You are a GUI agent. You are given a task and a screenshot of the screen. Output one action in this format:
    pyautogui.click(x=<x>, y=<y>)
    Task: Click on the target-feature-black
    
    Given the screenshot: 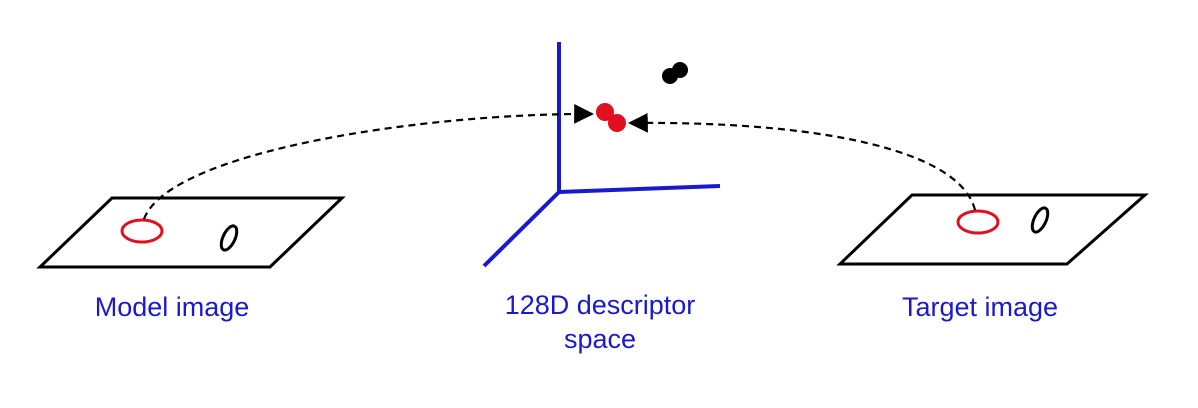 What is the action you would take?
    pyautogui.click(x=1040, y=220)
    